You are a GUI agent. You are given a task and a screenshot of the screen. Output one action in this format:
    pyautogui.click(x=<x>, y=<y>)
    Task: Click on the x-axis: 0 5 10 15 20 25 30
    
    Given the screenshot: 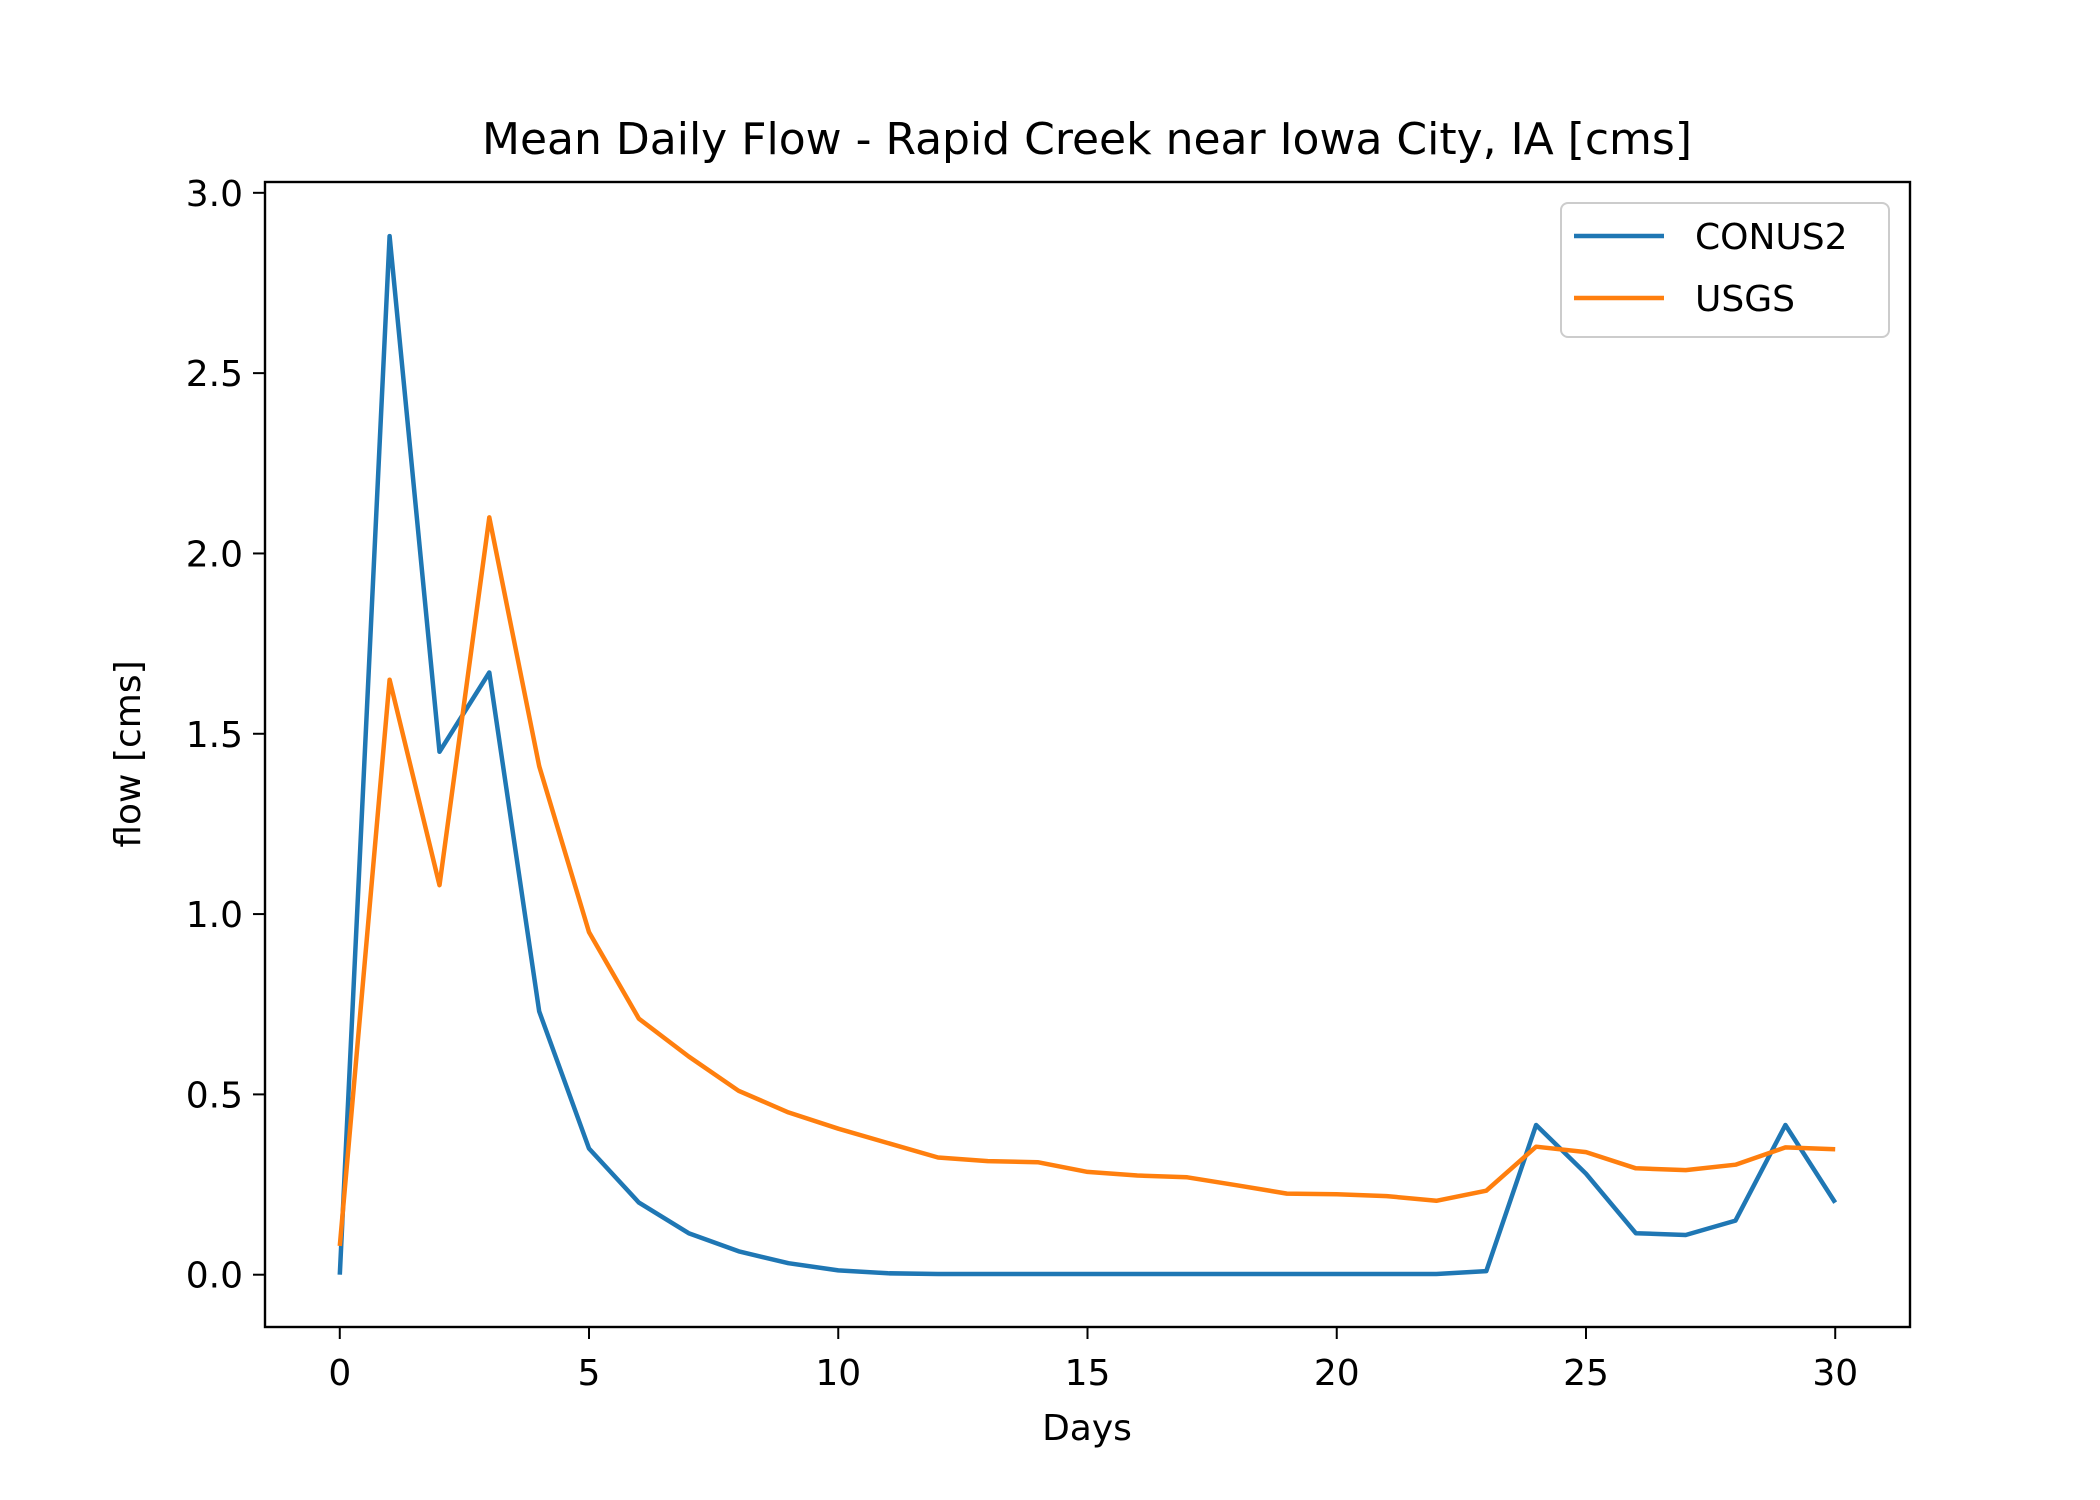 What is the action you would take?
    pyautogui.click(x=1093, y=1360)
    